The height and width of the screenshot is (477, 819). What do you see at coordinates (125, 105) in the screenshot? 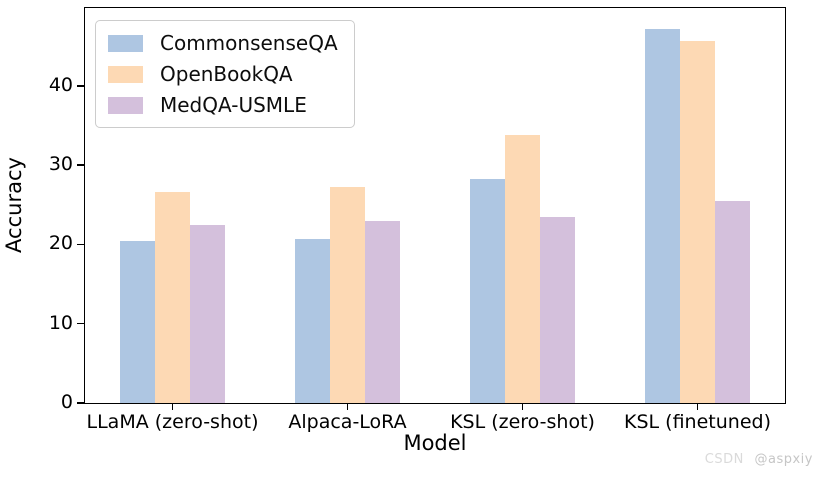
I see `medqa-usmle-swatch-icon` at bounding box center [125, 105].